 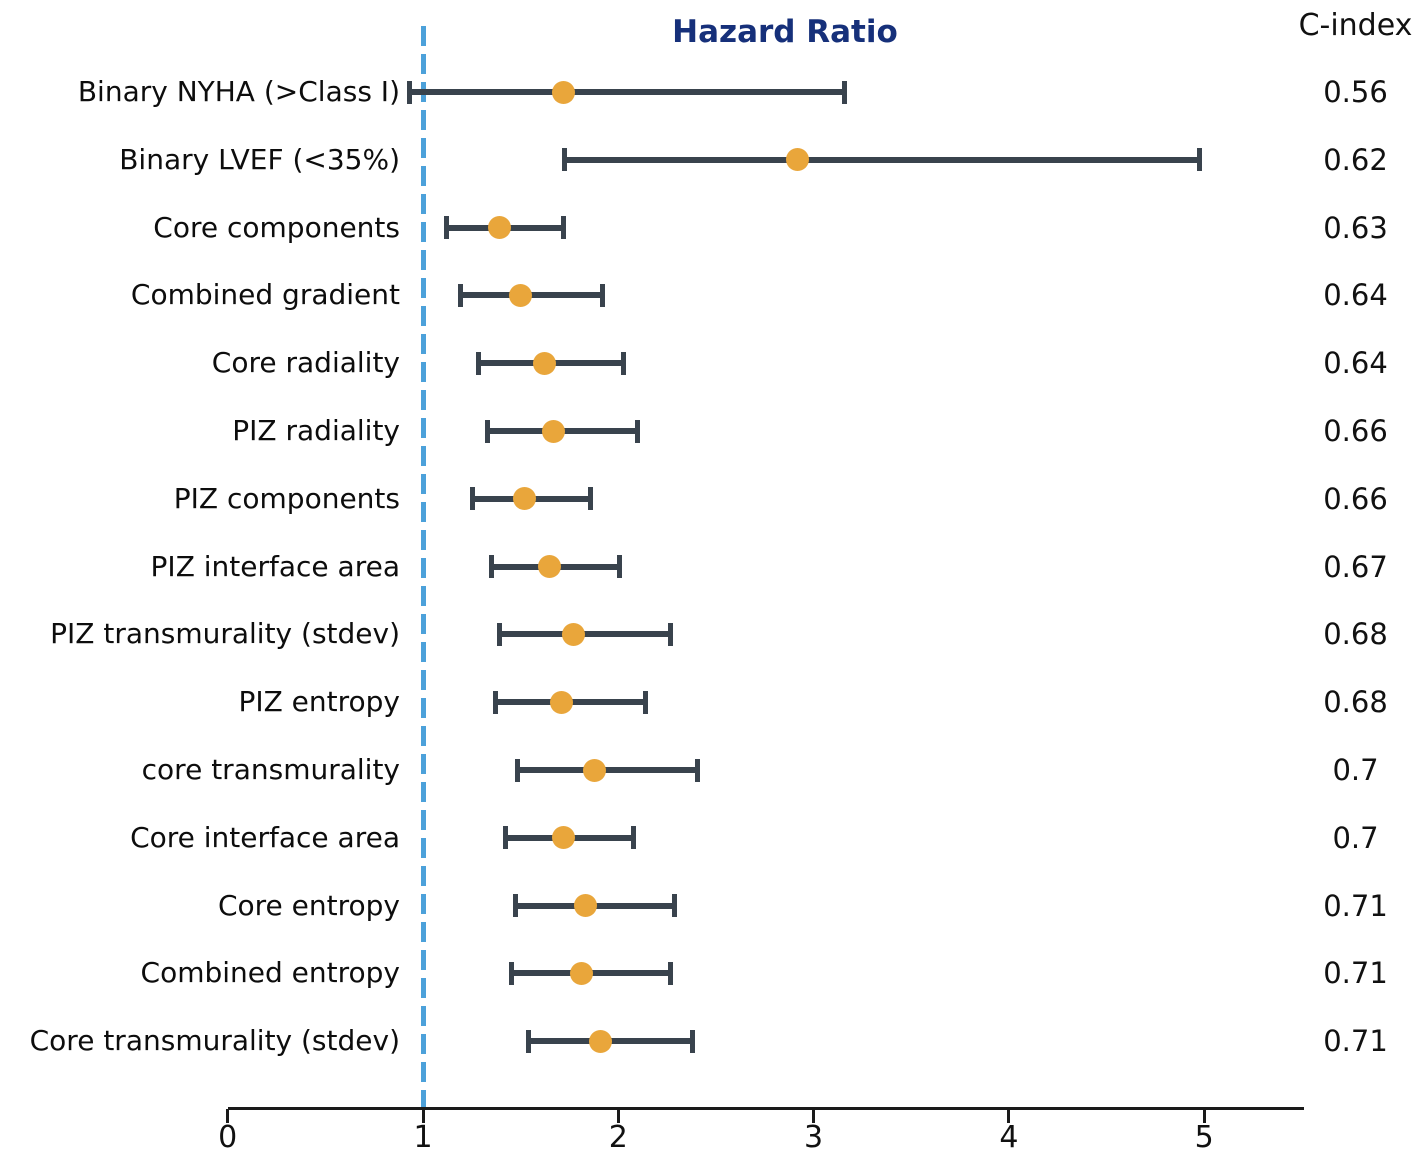 What do you see at coordinates (319, 702) in the screenshot?
I see `row-label: PIZ entropy` at bounding box center [319, 702].